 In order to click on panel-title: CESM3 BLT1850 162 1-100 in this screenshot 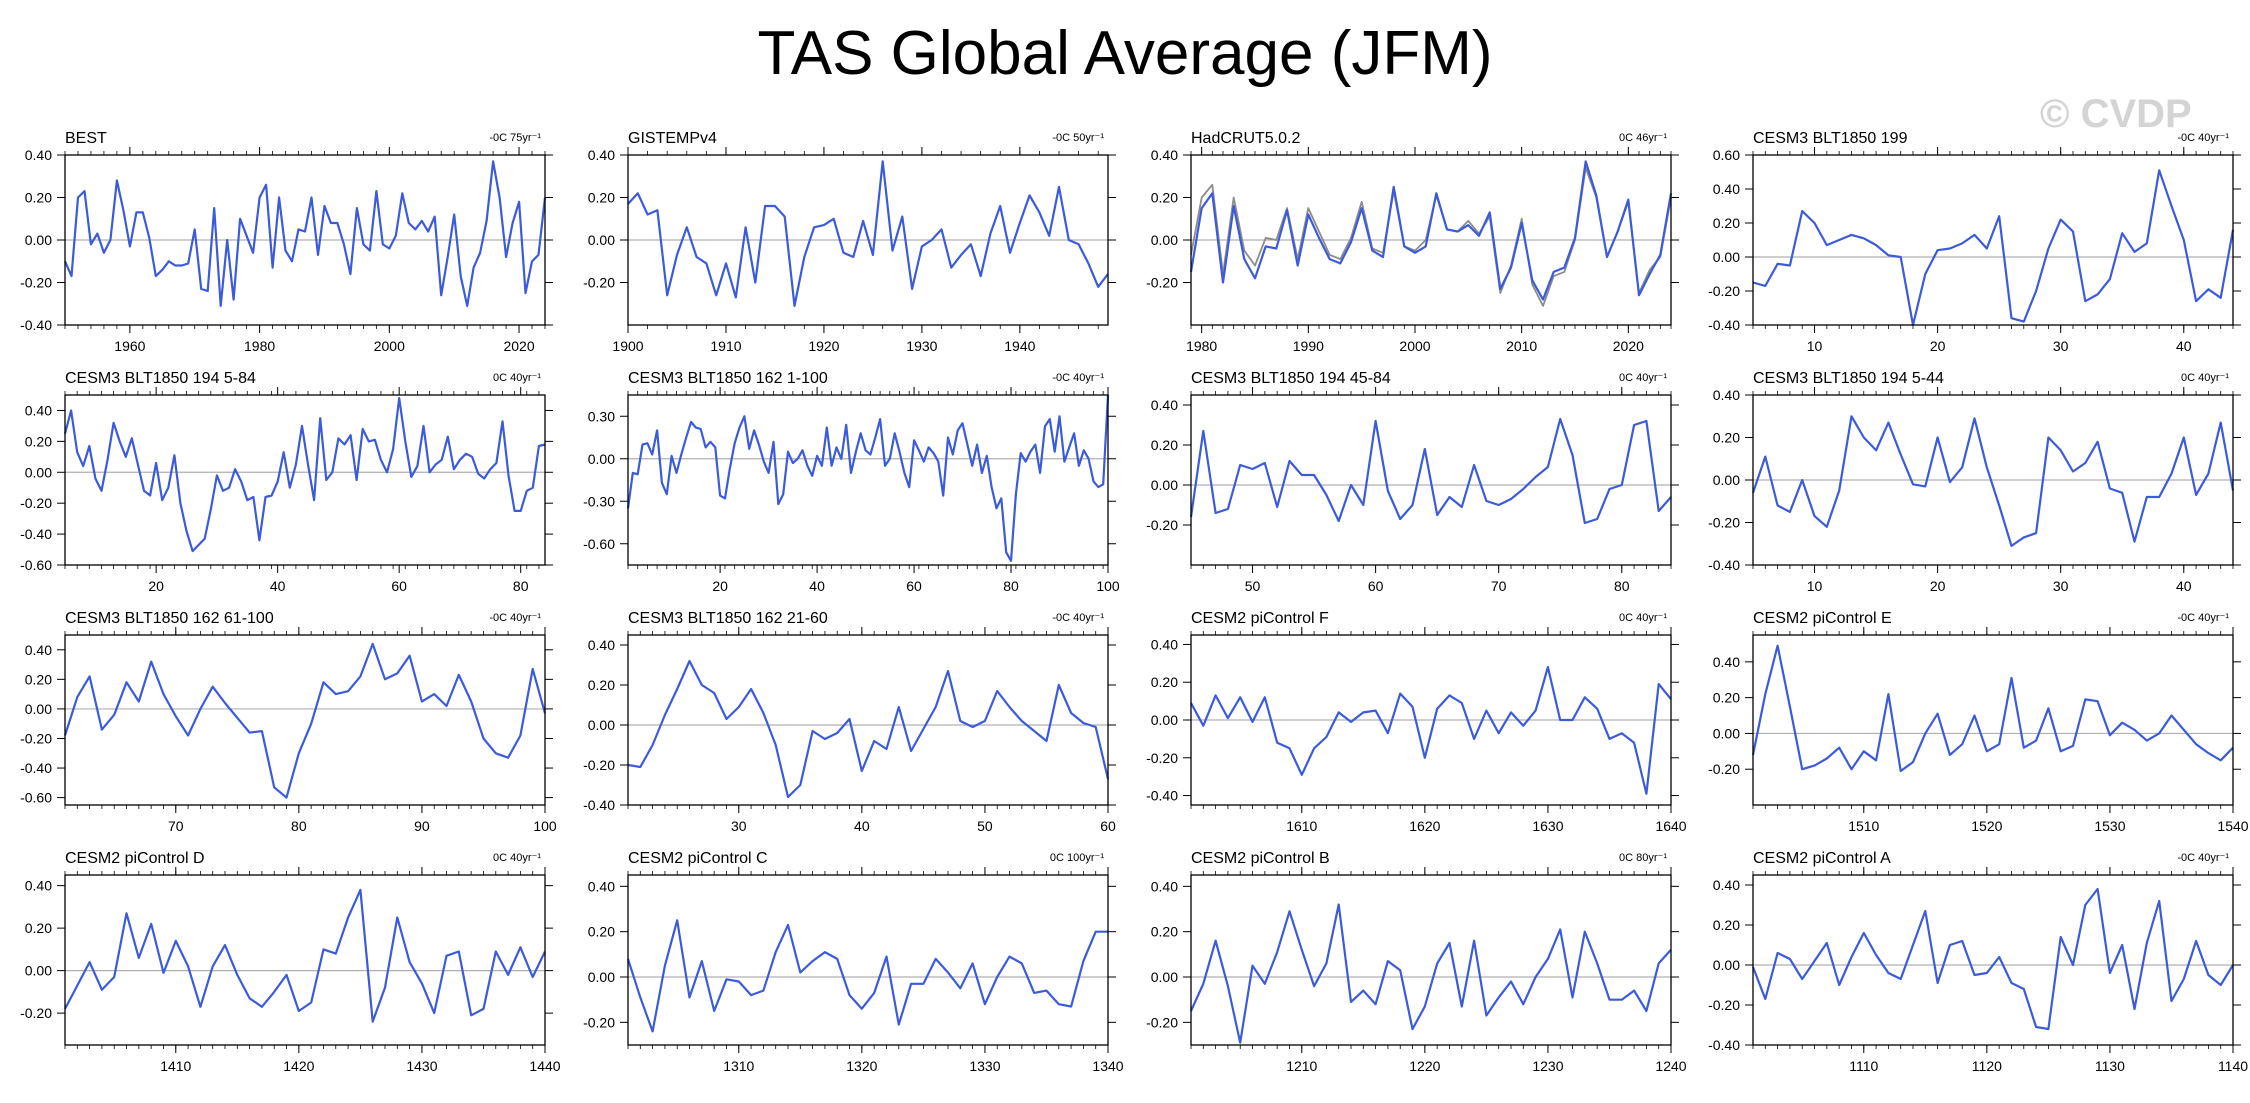, I will do `click(728, 378)`.